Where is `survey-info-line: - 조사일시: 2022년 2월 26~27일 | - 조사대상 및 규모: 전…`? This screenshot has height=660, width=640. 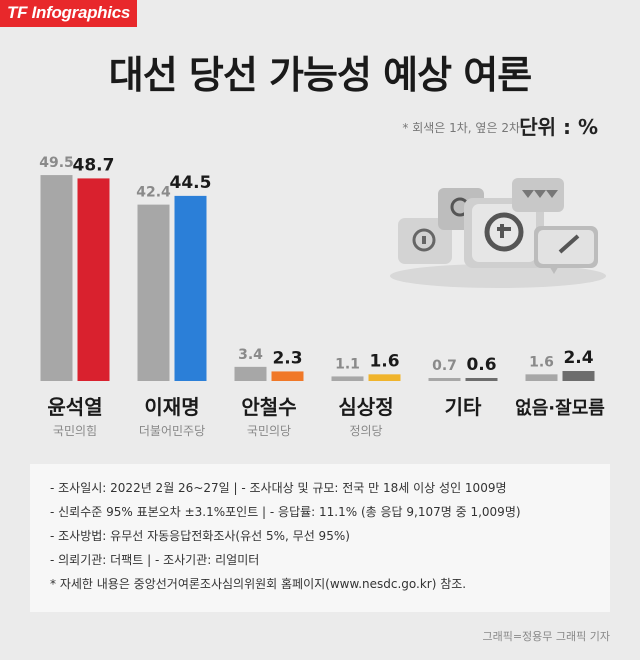
survey-info-line: - 조사일시: 2022년 2월 26~27일 | - 조사대상 및 규모: 전… is located at coordinates (278, 488).